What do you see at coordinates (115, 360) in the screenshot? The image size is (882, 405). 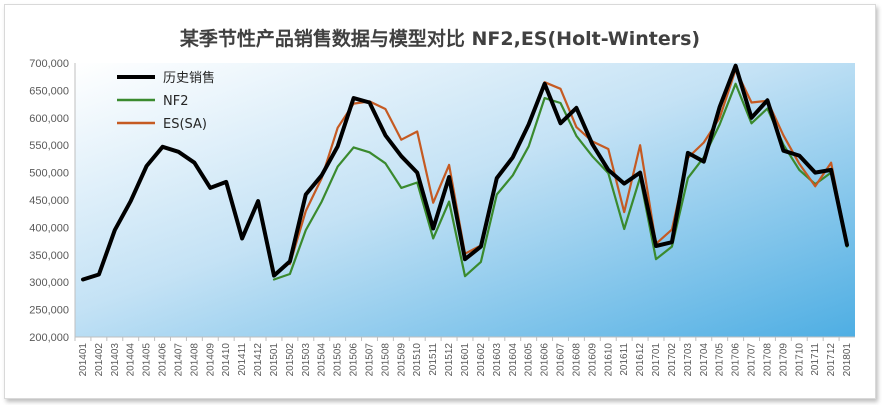 I see `x-tick-label: 201403` at bounding box center [115, 360].